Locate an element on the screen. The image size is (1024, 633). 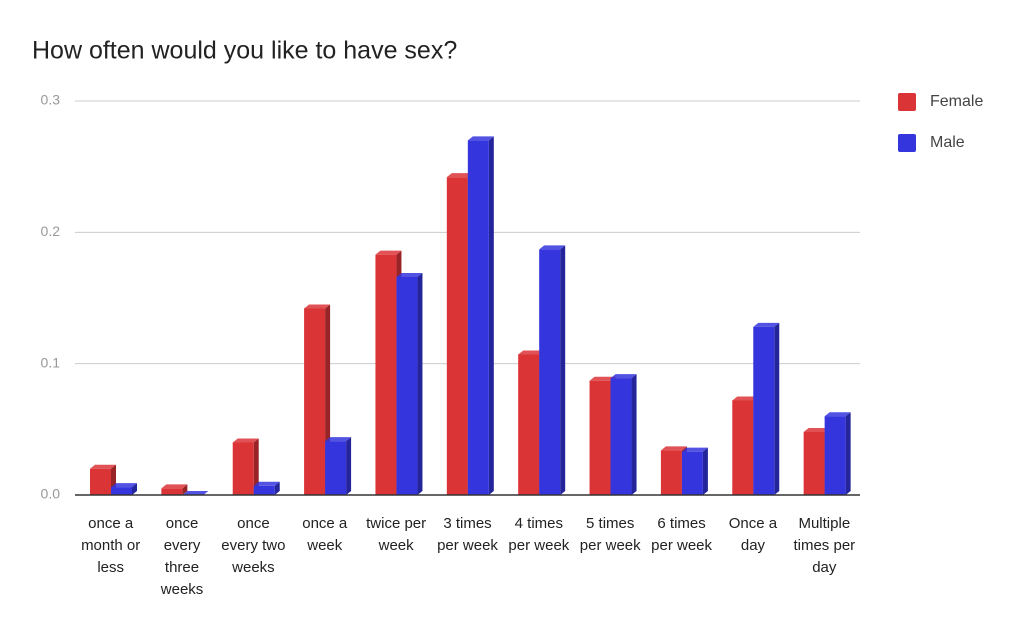
legend-label: Female is located at coordinates (956, 101).